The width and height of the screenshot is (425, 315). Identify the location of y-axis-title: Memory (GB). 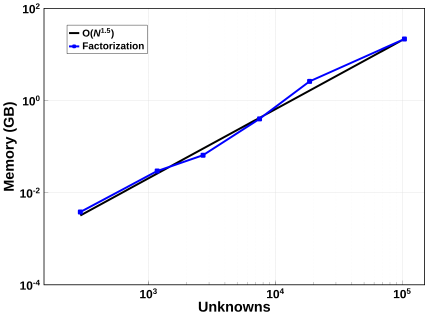
(10, 146).